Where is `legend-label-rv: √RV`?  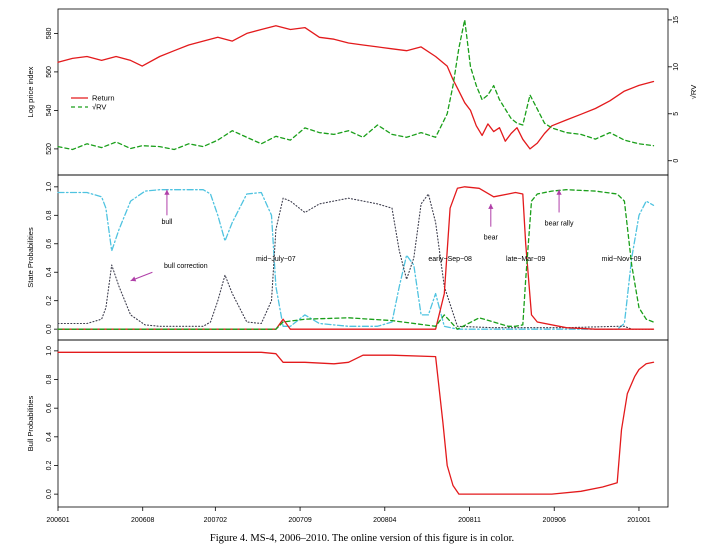
legend-label-rv: √RV is located at coordinates (99, 107).